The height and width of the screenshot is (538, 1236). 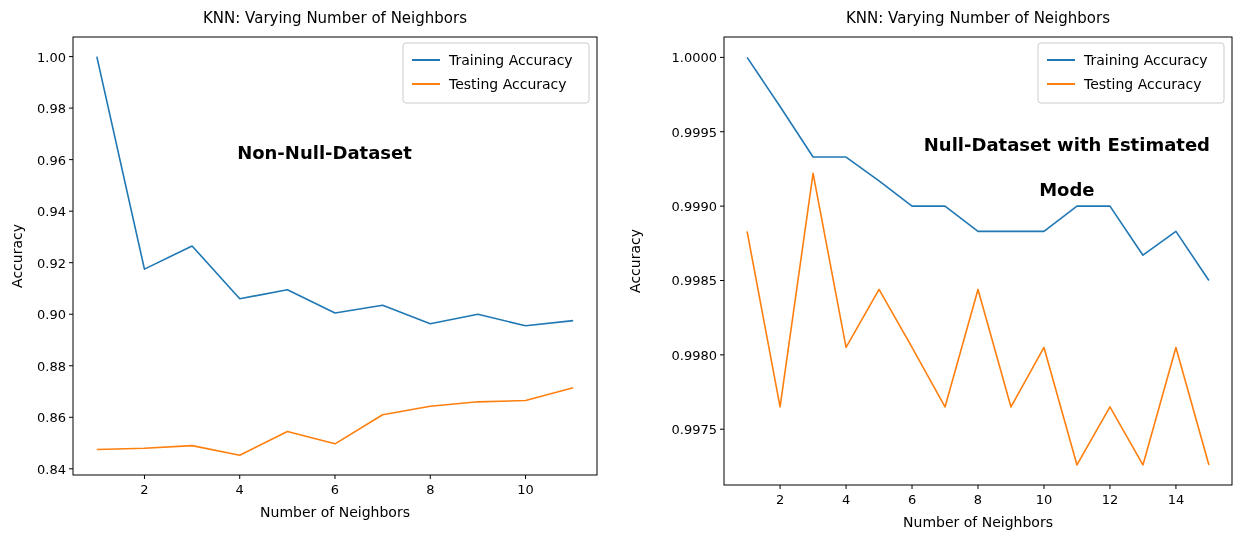 What do you see at coordinates (335, 421) in the screenshot?
I see `line-series` at bounding box center [335, 421].